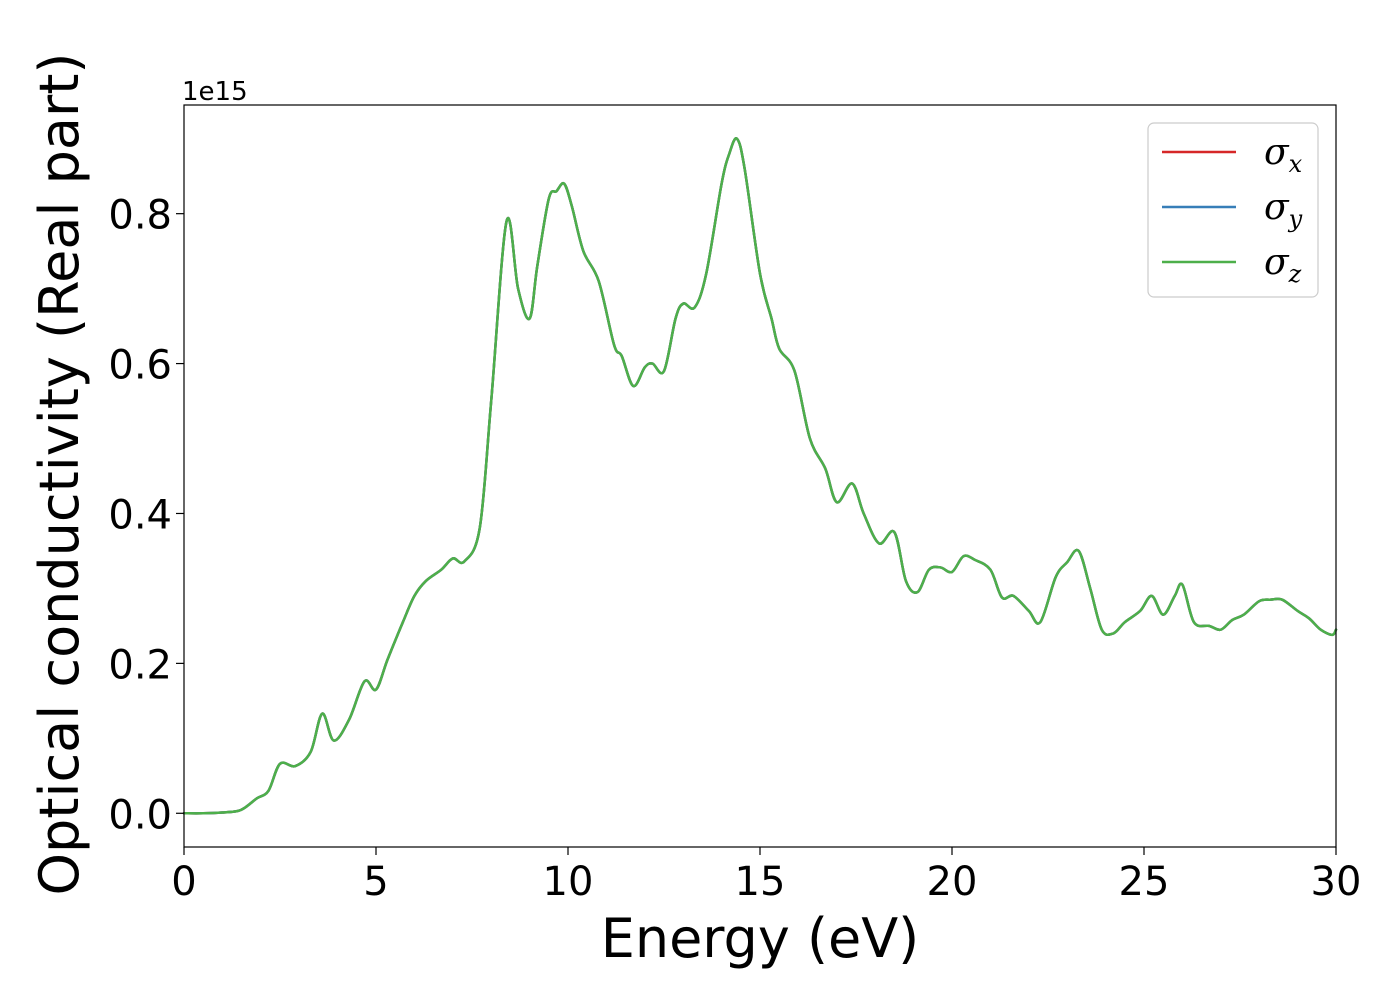 The width and height of the screenshot is (1400, 1000). What do you see at coordinates (140, 216) in the screenshot?
I see `y-tick-label: 0.8` at bounding box center [140, 216].